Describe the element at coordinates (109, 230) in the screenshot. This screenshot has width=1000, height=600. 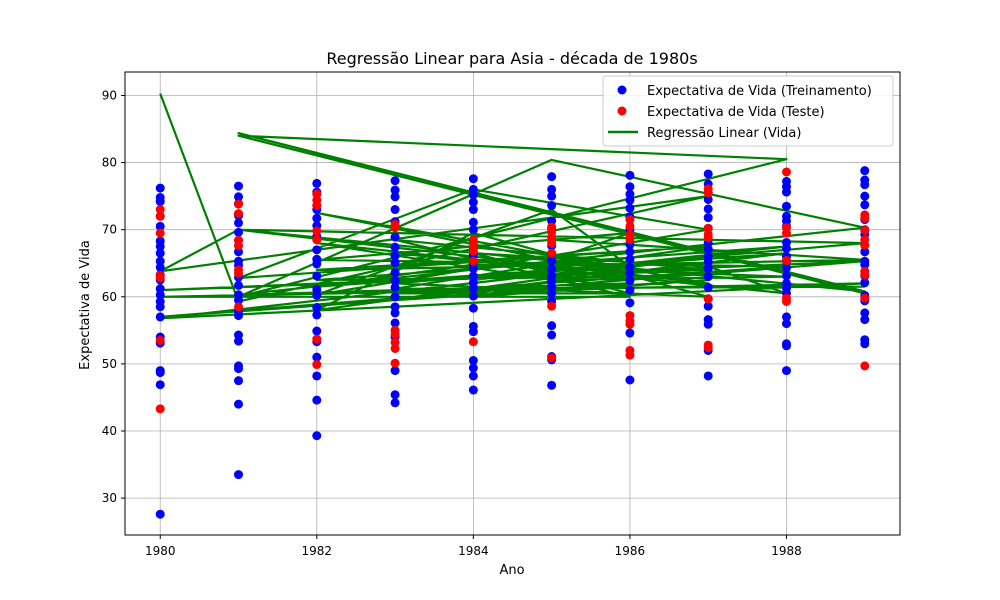
I see `y-tick-label: 70` at that location.